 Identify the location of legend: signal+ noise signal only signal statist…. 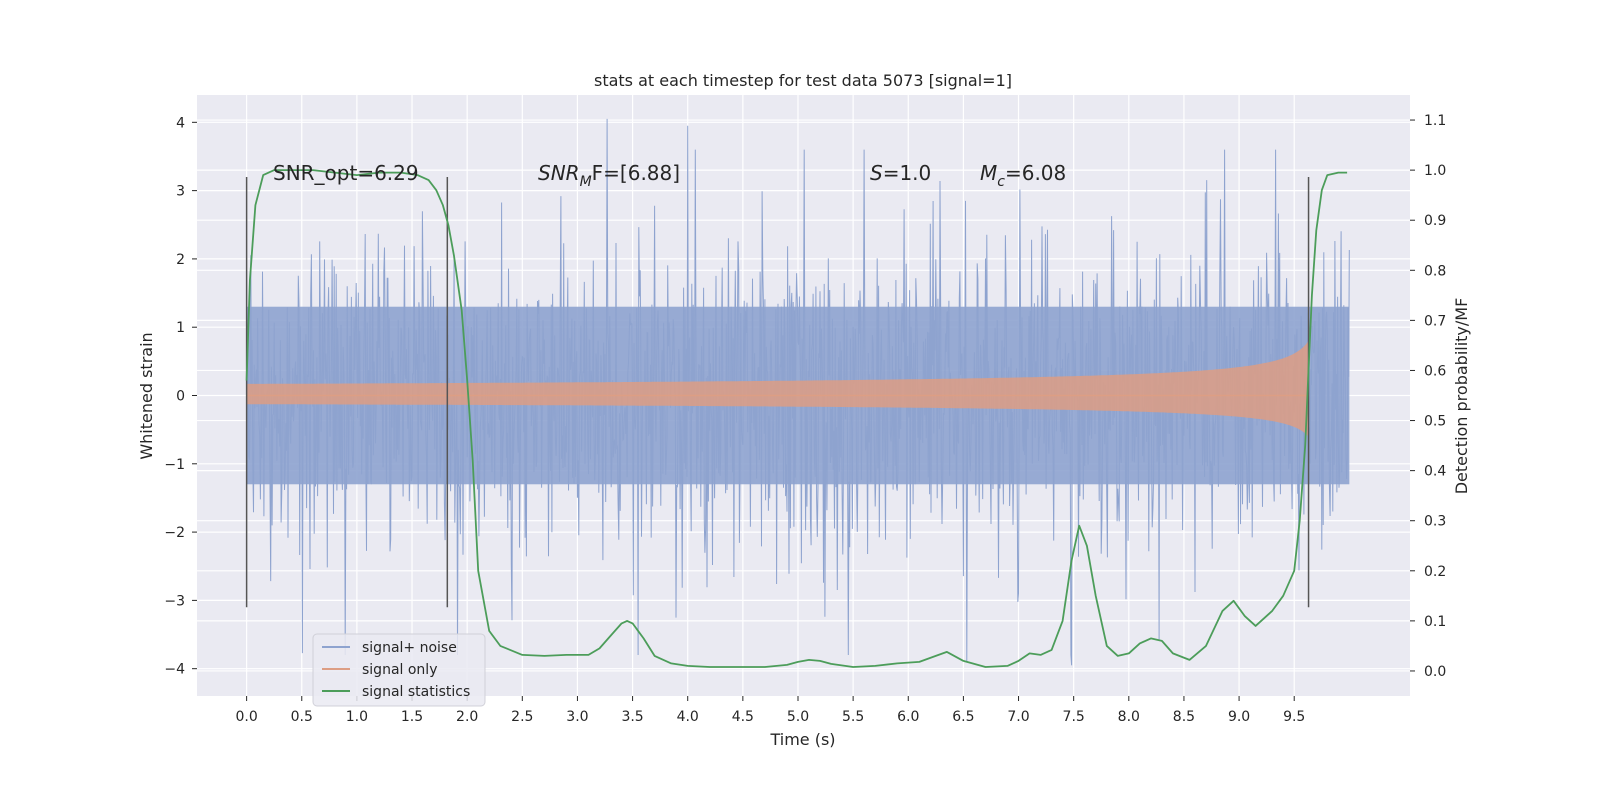
(399, 670).